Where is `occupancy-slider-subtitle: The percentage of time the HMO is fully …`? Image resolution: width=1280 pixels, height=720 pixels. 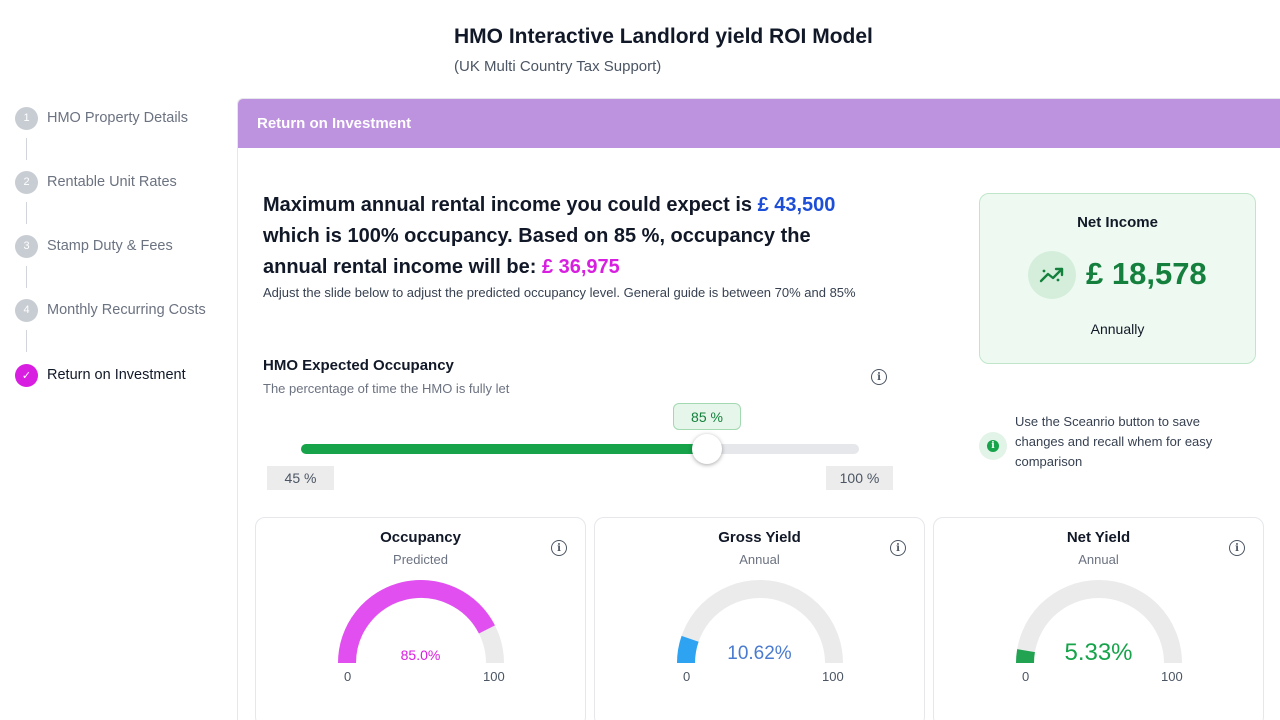 occupancy-slider-subtitle: The percentage of time the HMO is fully … is located at coordinates (386, 388).